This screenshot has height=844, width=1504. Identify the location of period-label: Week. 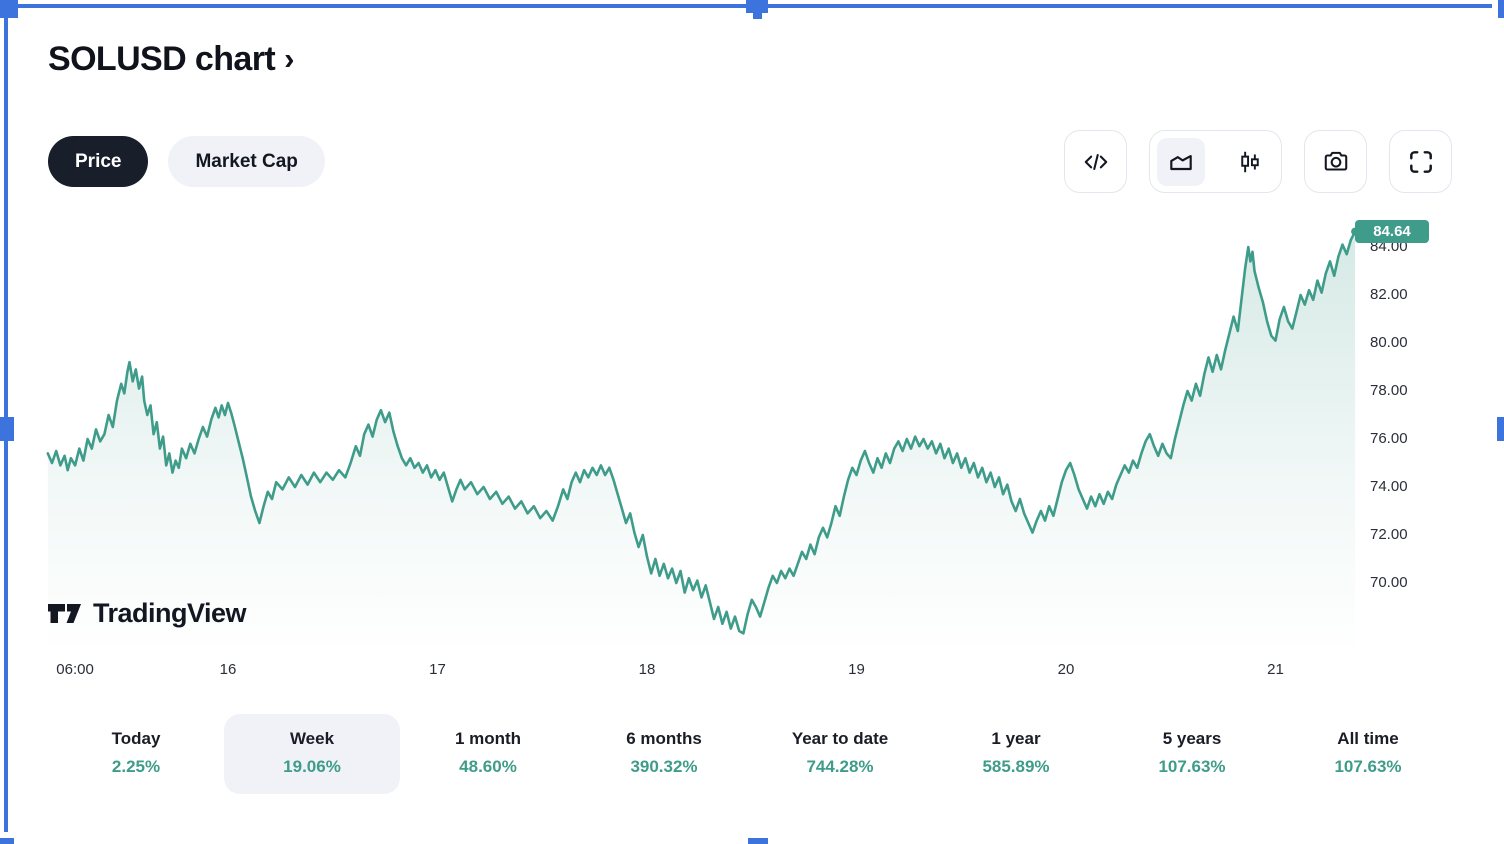
(312, 738).